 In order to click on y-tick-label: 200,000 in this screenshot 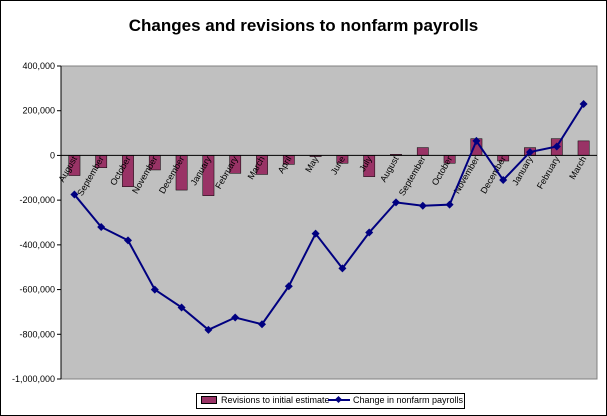, I will do `click(38, 111)`.